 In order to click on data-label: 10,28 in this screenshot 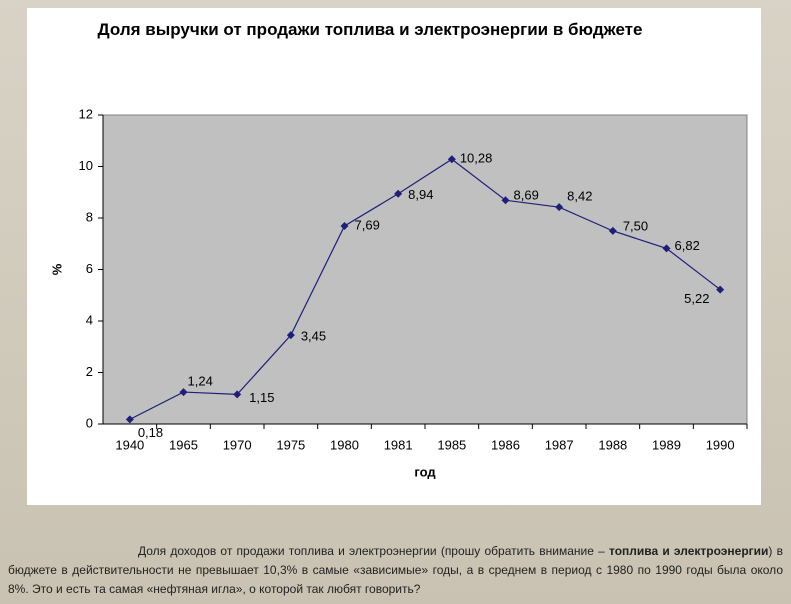, I will do `click(476, 158)`.